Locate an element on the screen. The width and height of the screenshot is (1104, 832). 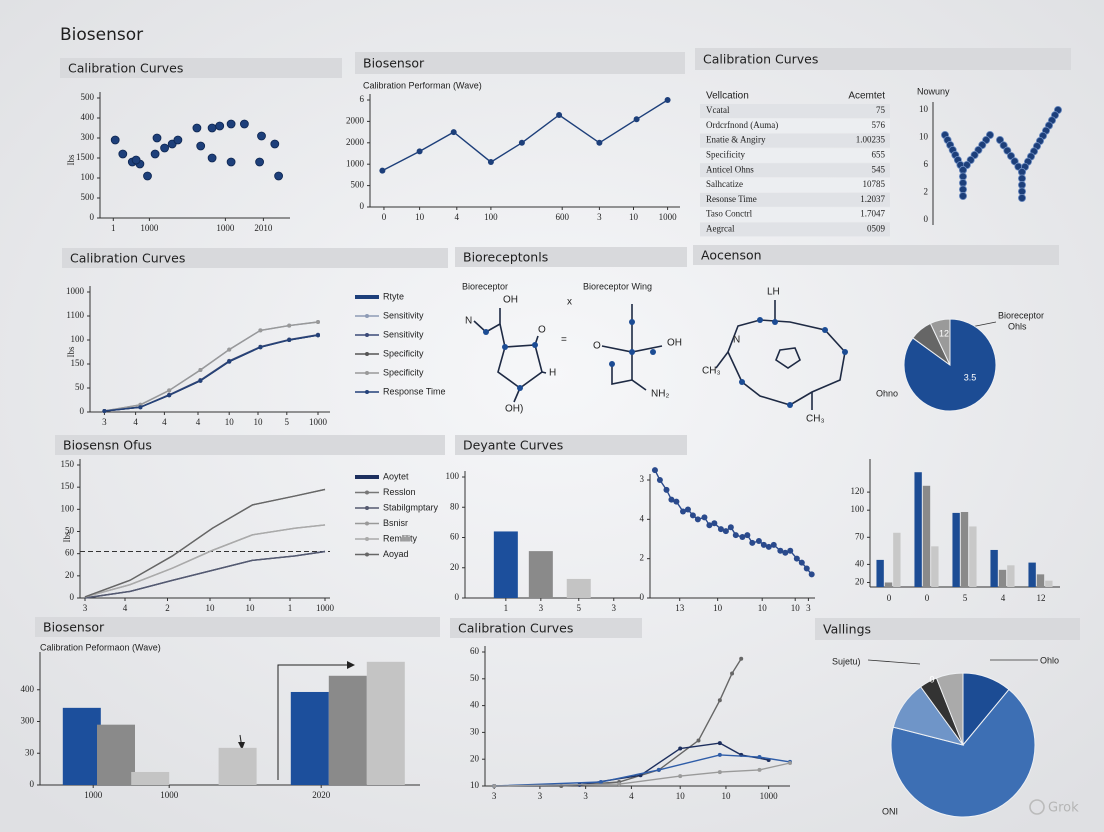
table-cell: Taso Conctrl is located at coordinates (729, 214).